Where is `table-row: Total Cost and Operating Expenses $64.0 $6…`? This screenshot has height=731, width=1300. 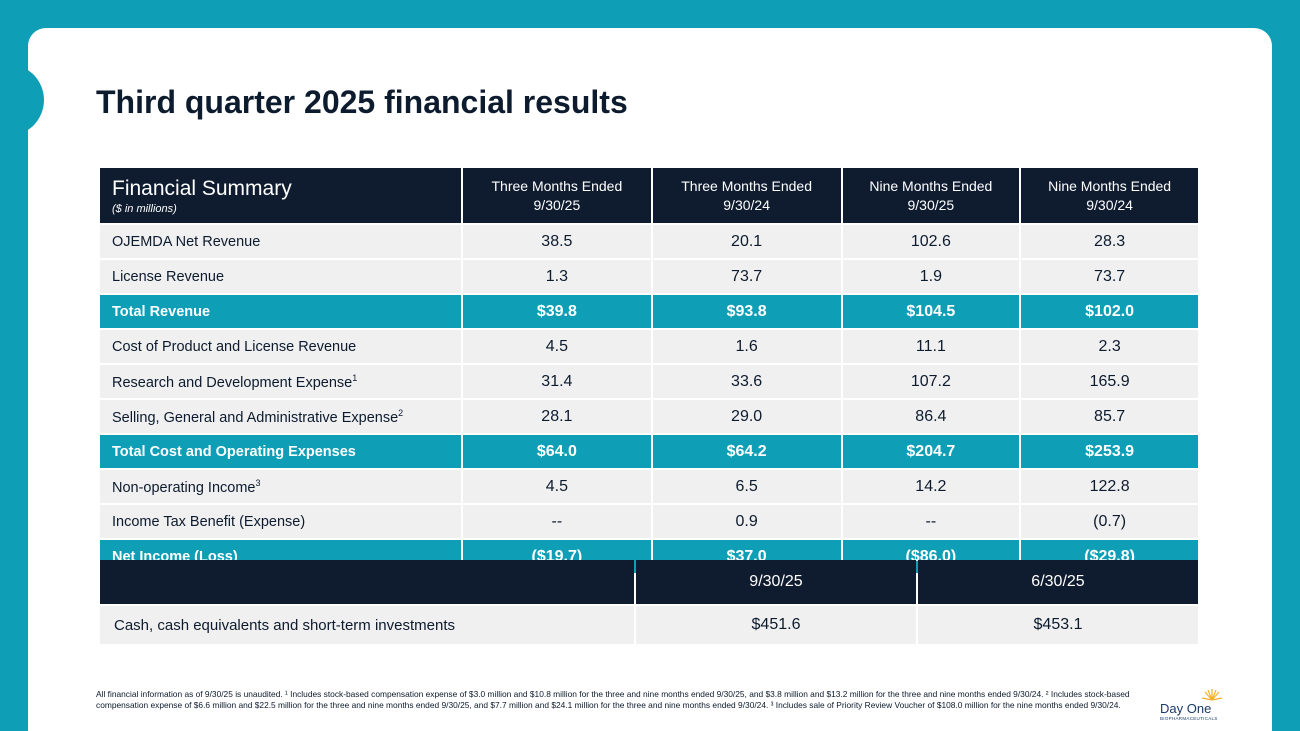
table-row: Total Cost and Operating Expenses $64.0 $6… is located at coordinates (649, 451).